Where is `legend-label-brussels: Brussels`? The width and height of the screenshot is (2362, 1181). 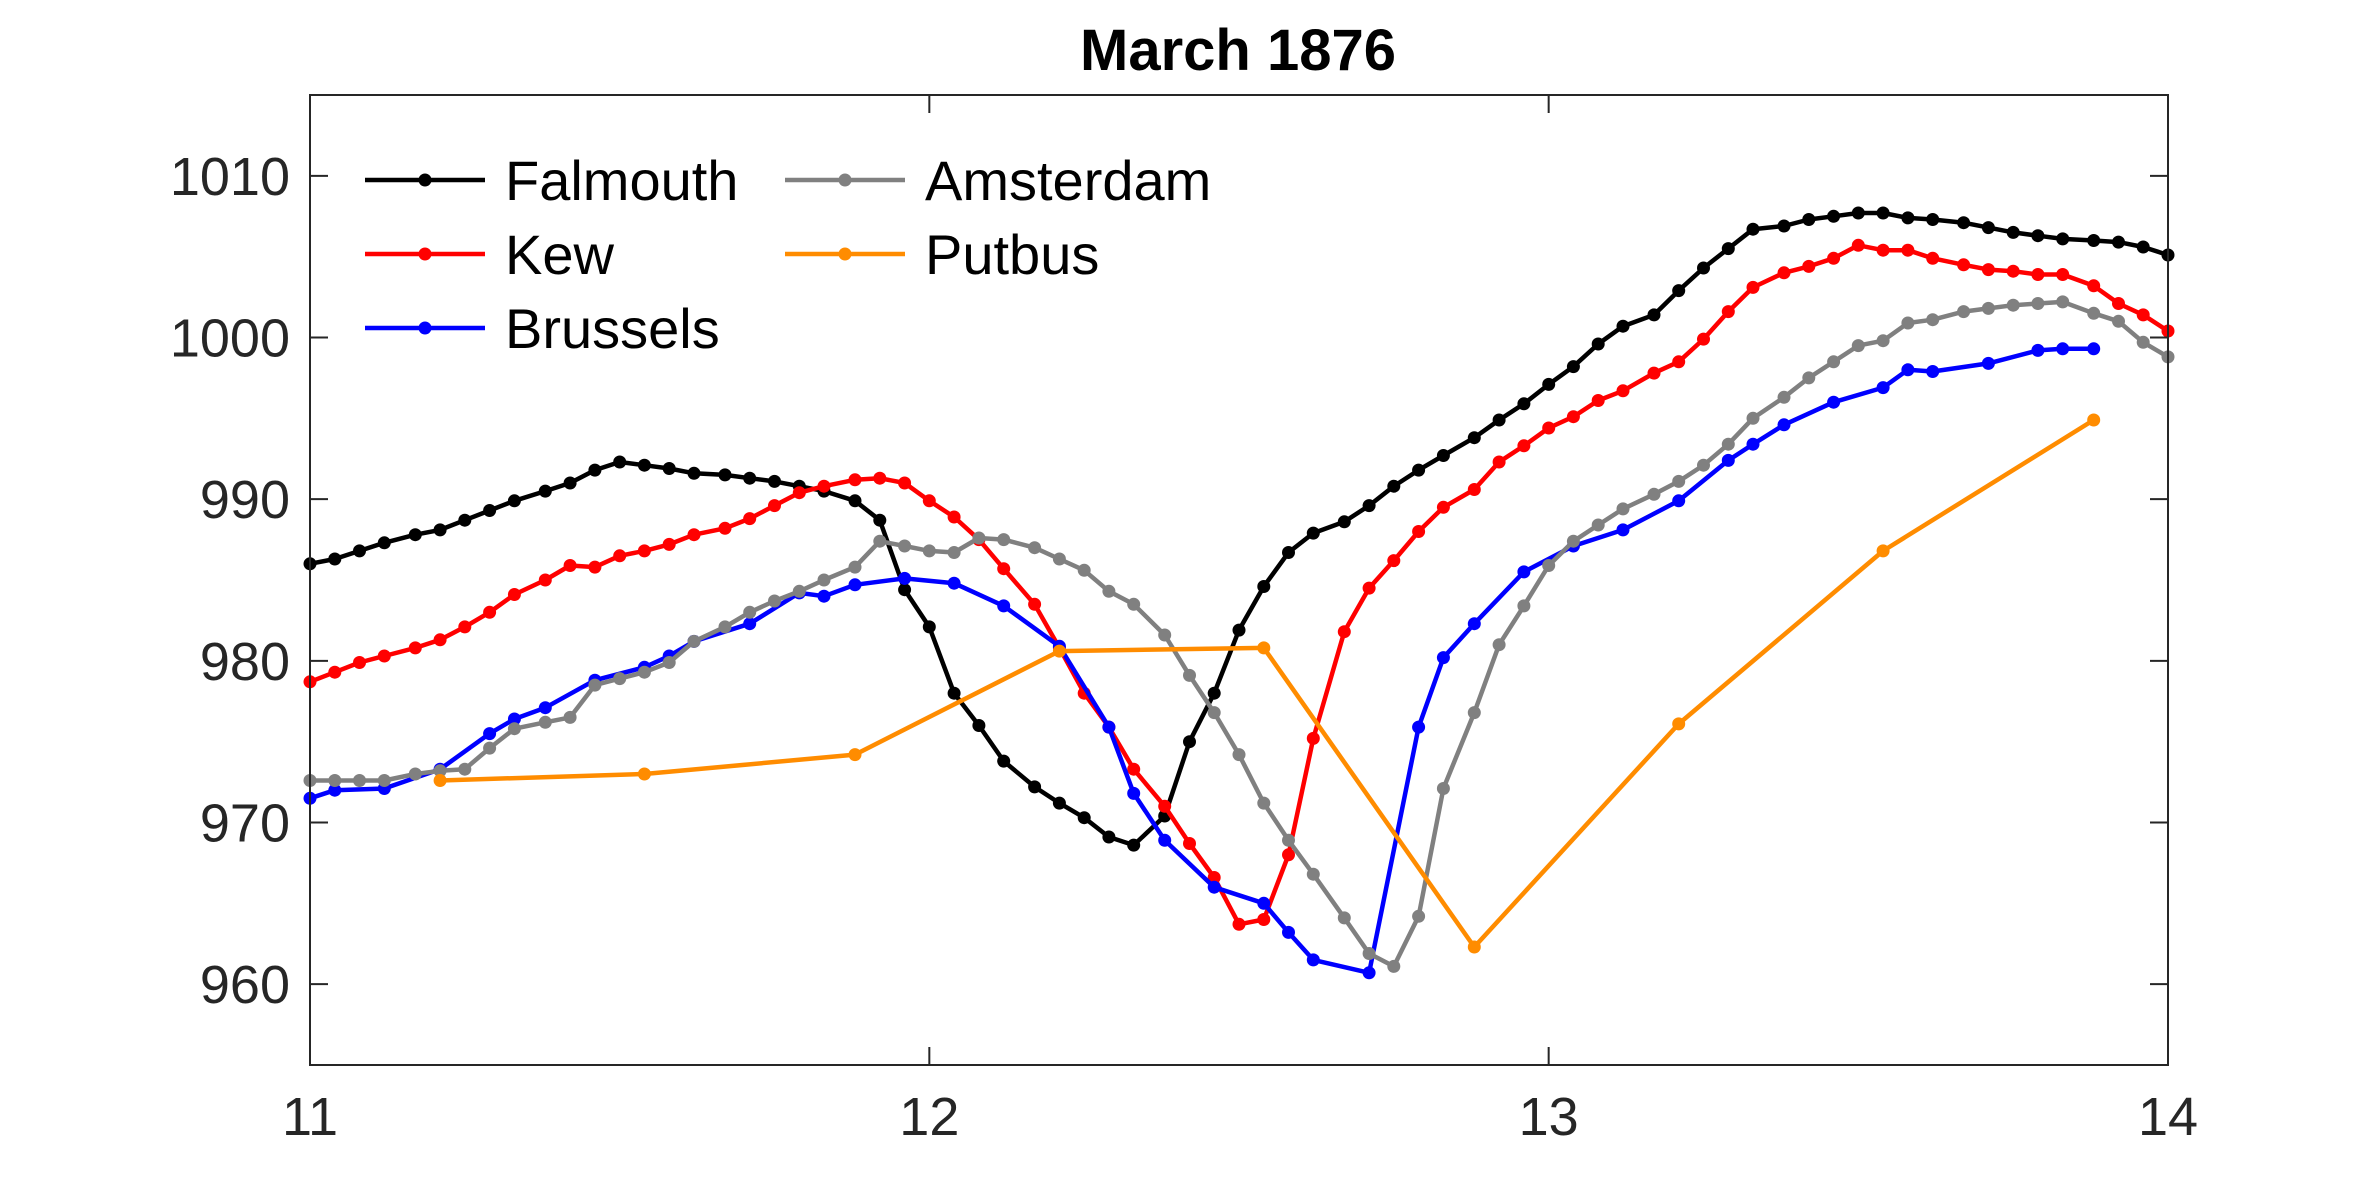
legend-label-brussels: Brussels is located at coordinates (612, 328).